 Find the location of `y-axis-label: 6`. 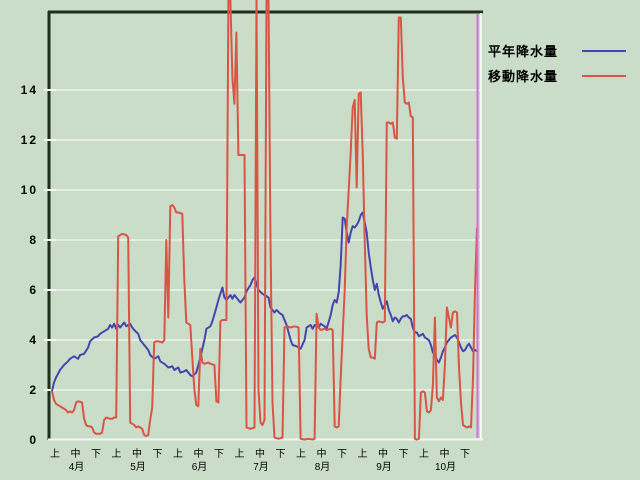

y-axis-label: 6 is located at coordinates (33, 290).